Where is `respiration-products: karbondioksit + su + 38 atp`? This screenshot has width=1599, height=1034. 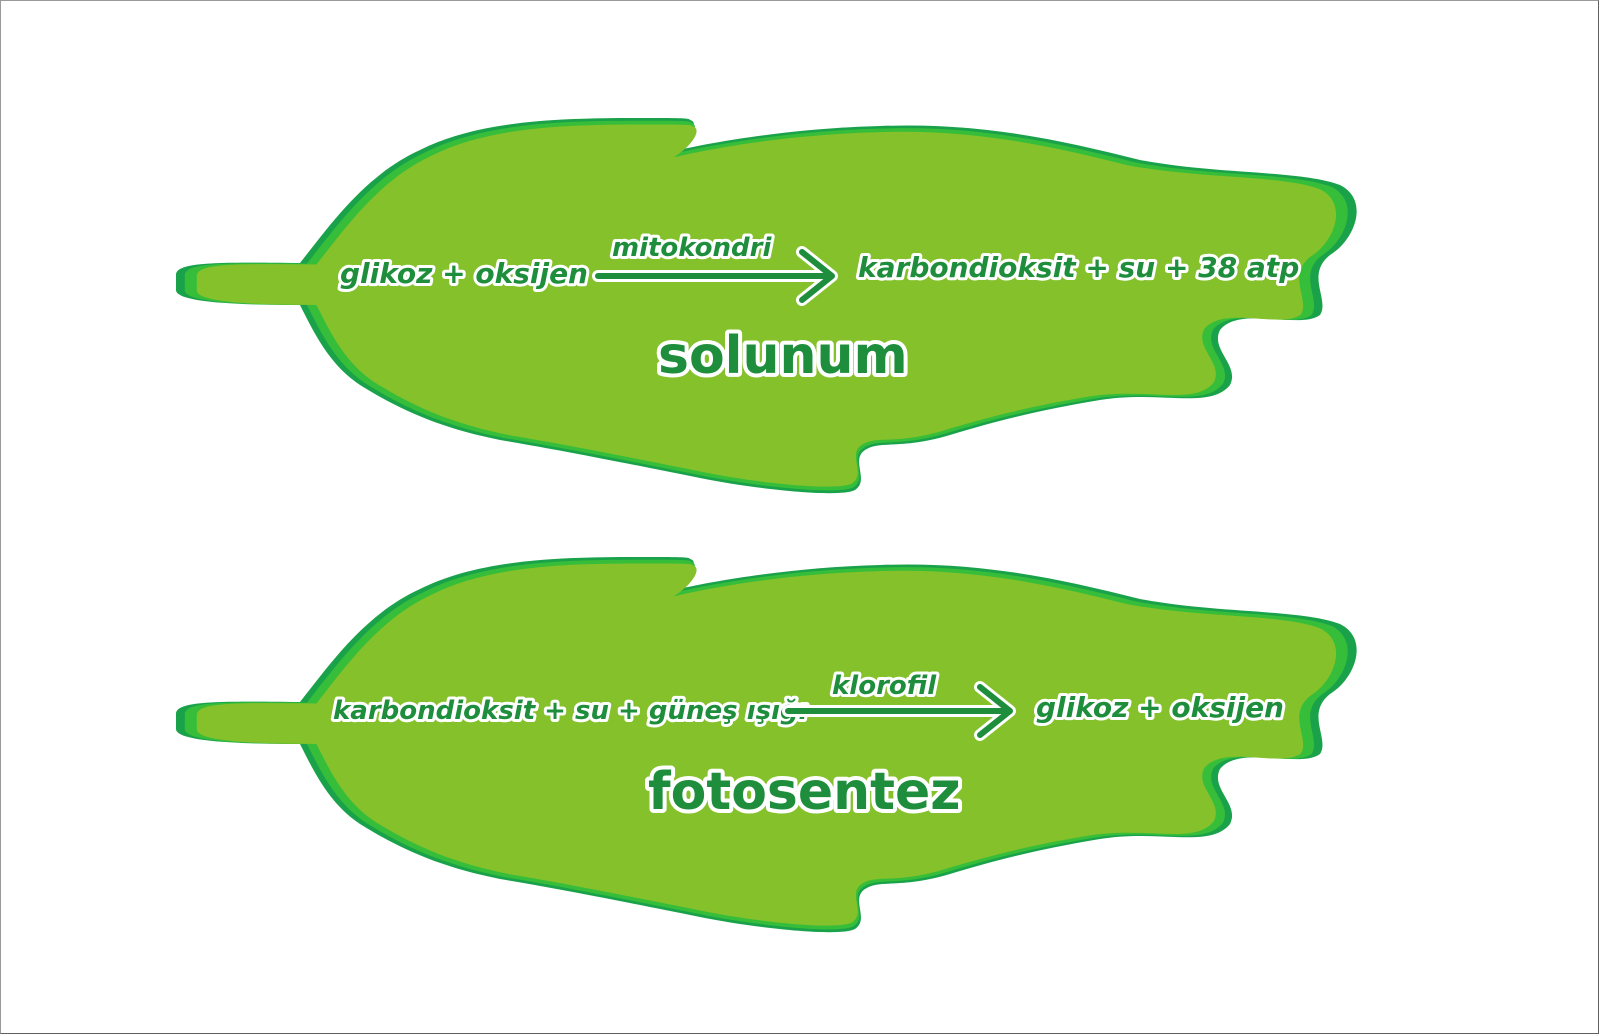 respiration-products: karbondioksit + su + 38 atp is located at coordinates (1078, 267).